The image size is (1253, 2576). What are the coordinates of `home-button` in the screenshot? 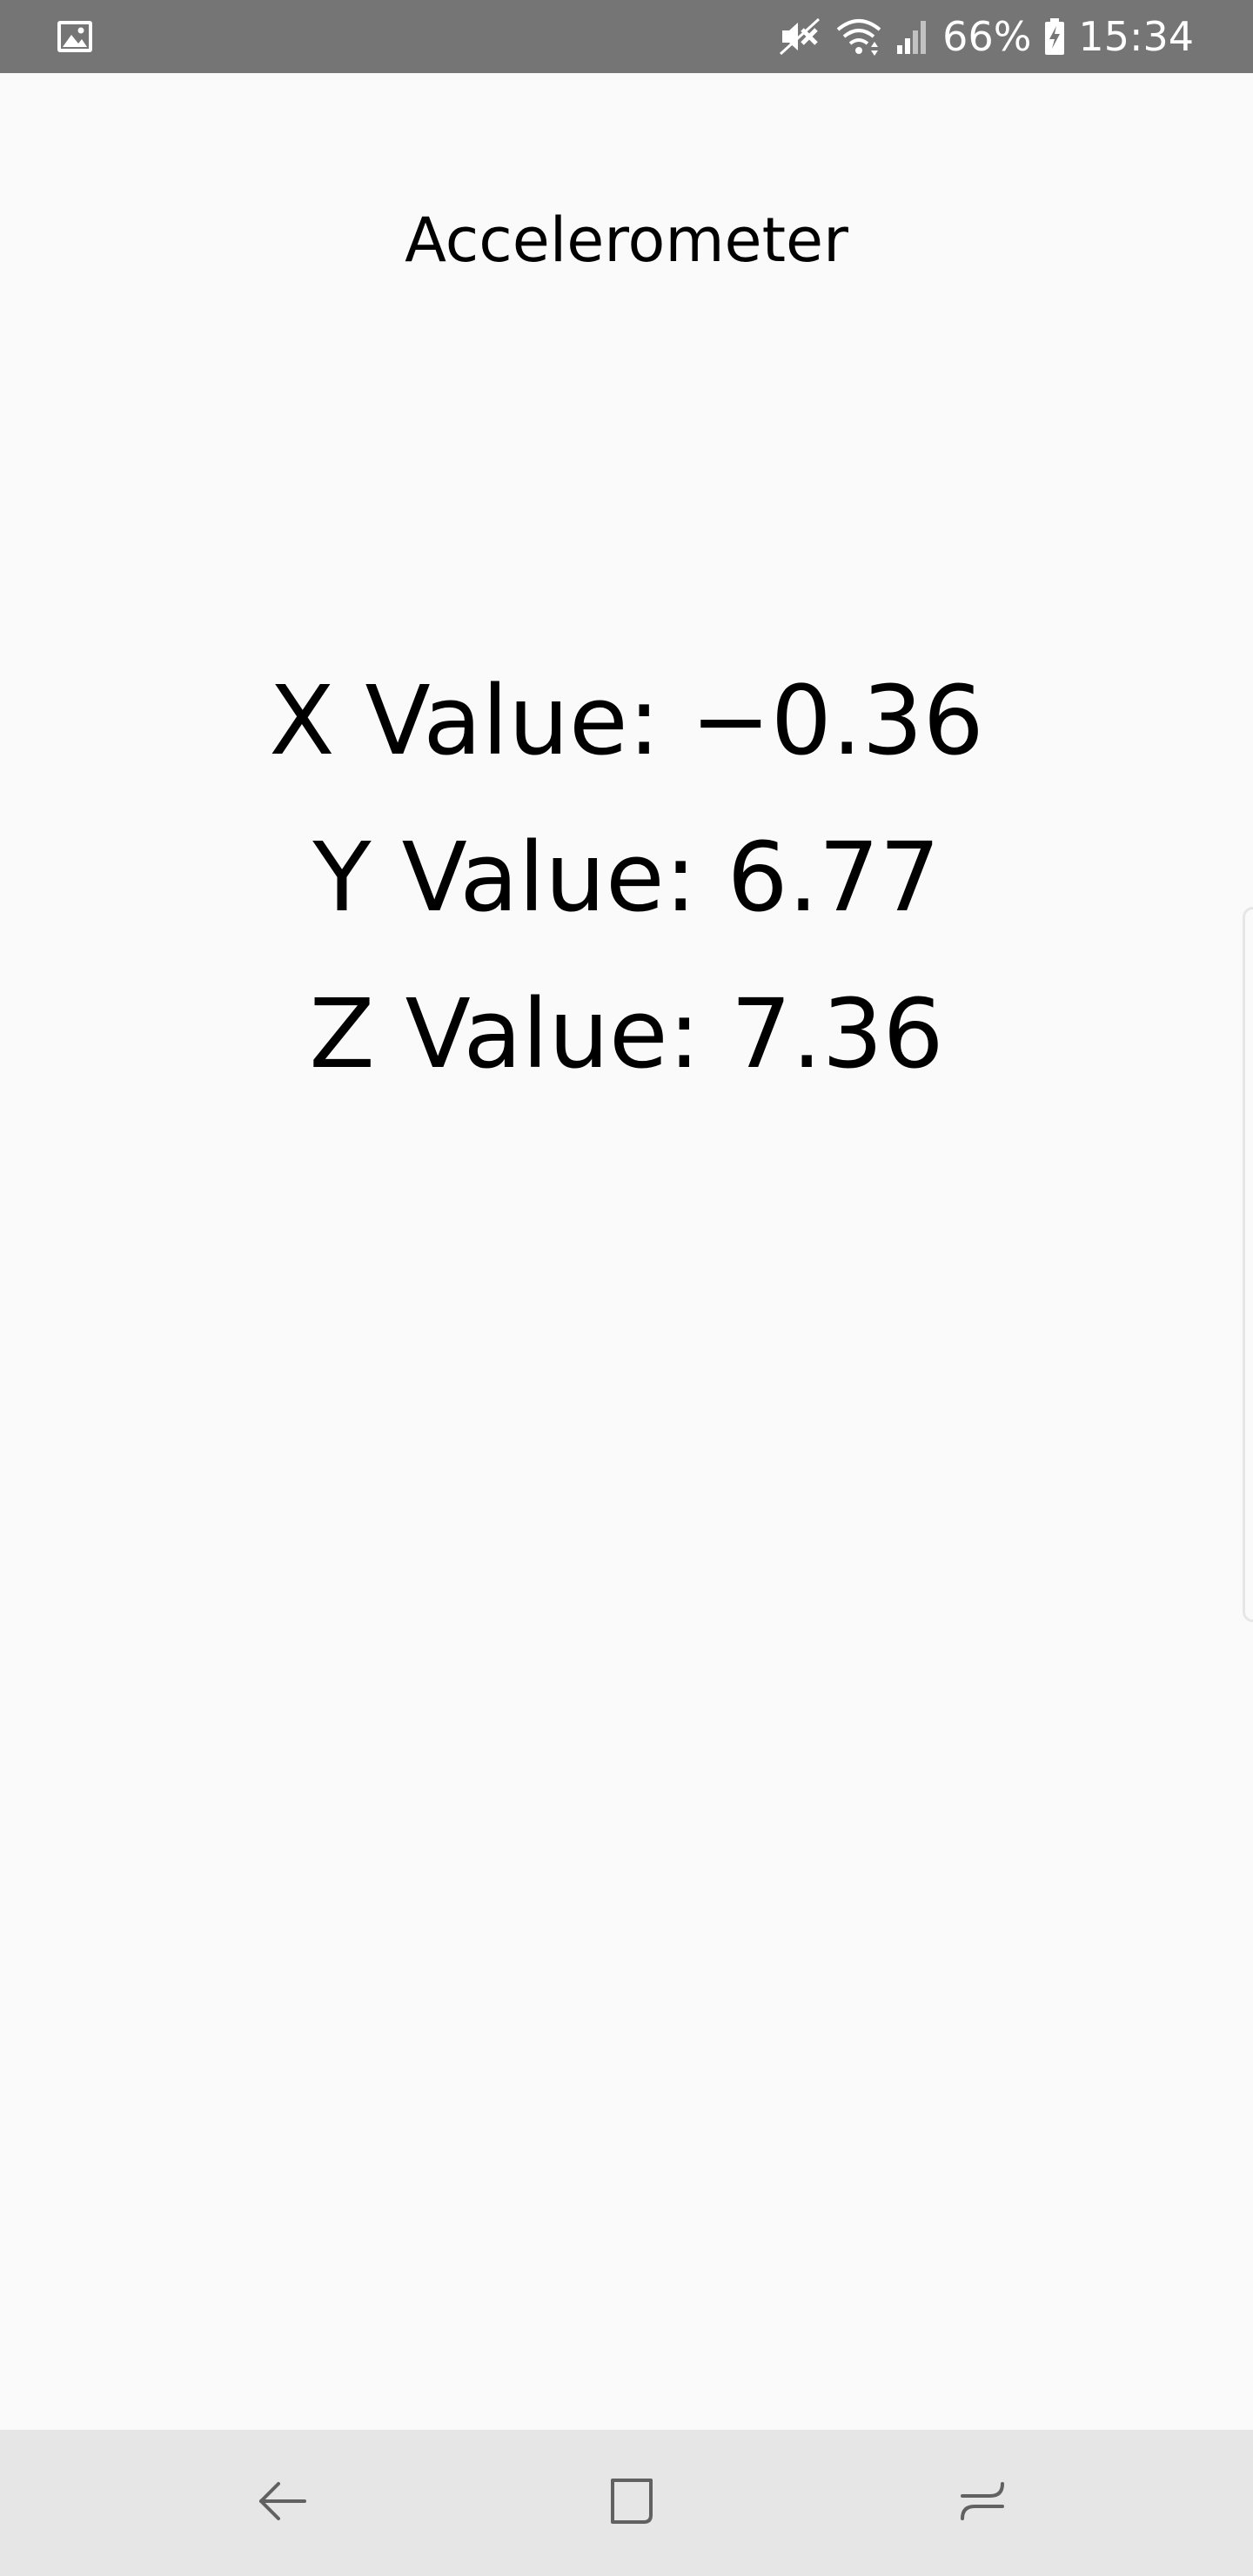 It's located at (631, 2502).